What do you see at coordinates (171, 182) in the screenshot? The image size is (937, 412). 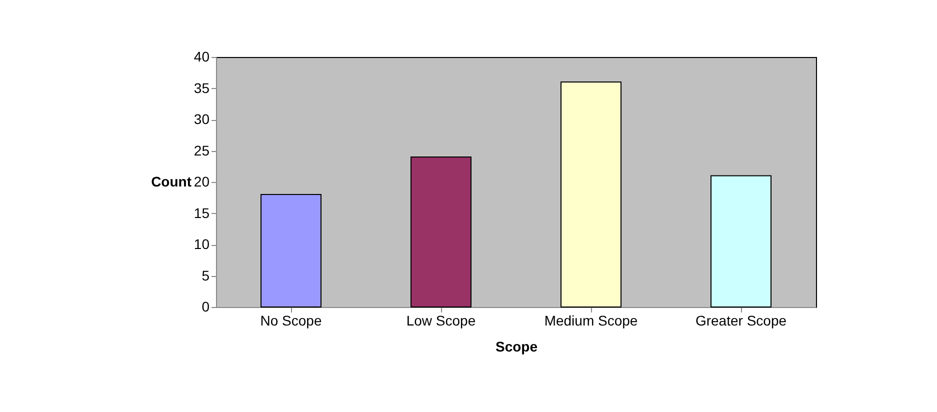 I see `y-axis-title: Count` at bounding box center [171, 182].